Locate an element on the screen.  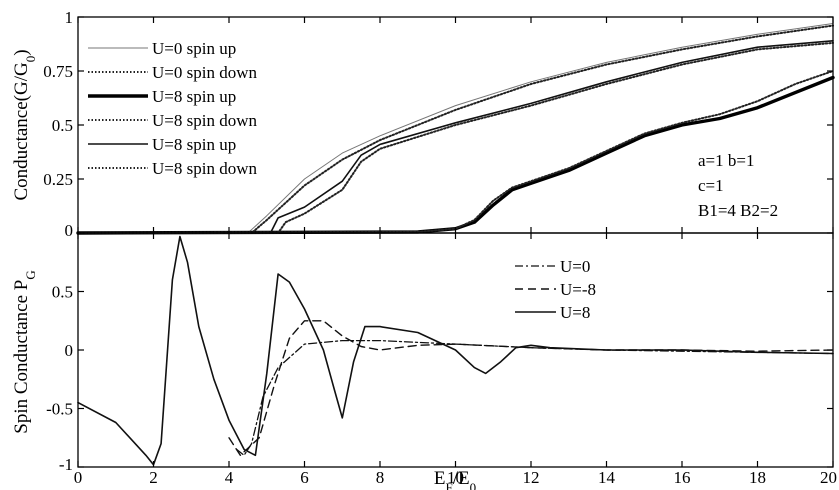
x-tick-label: 6 is located at coordinates (304, 477).